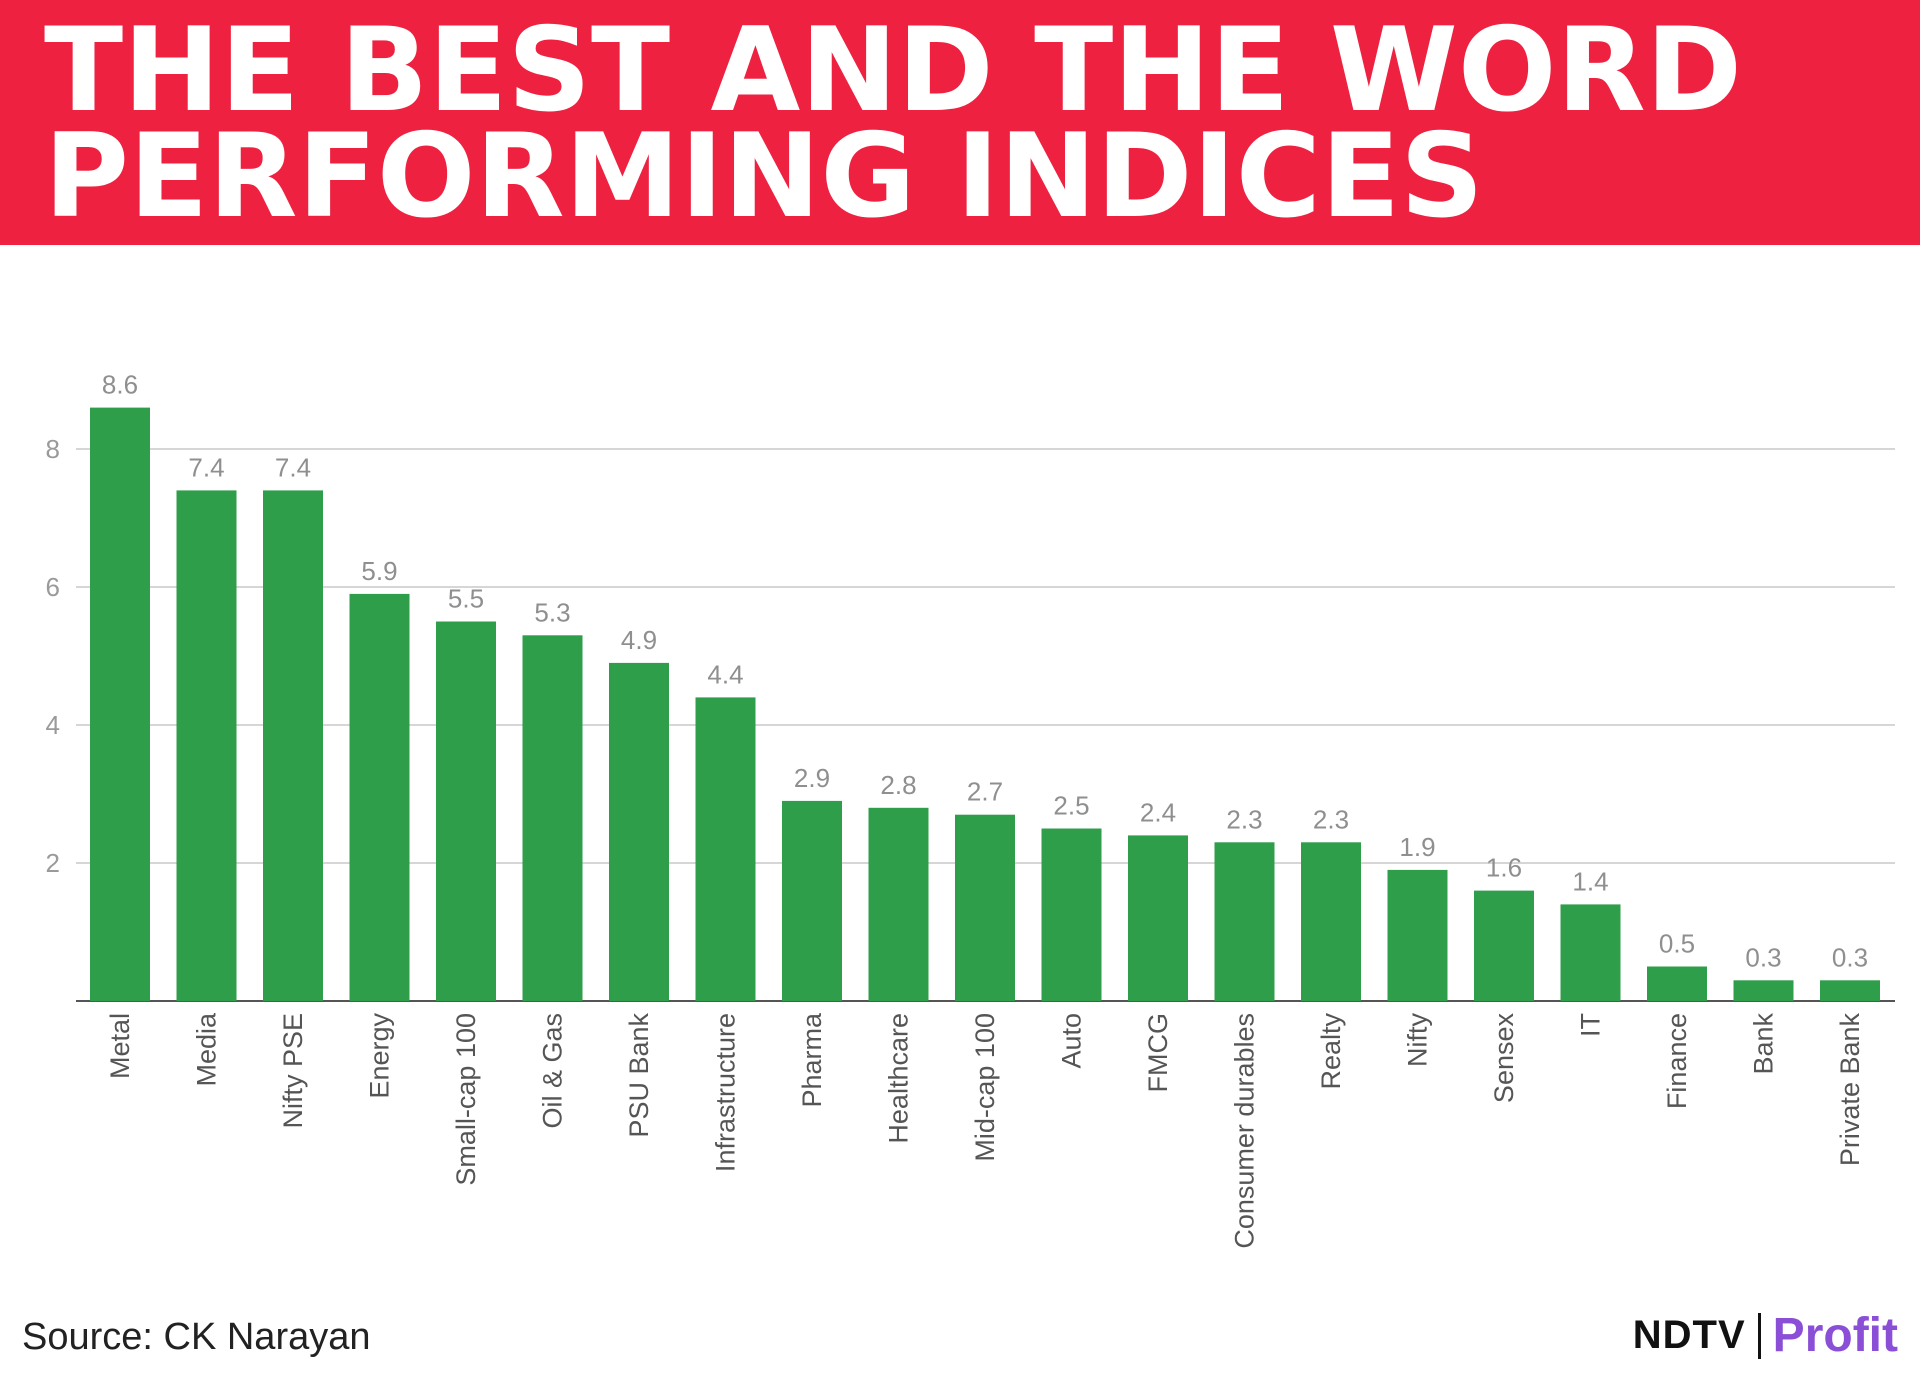  Describe the element at coordinates (812, 1060) in the screenshot. I see `category-label-8: Pharma` at that location.